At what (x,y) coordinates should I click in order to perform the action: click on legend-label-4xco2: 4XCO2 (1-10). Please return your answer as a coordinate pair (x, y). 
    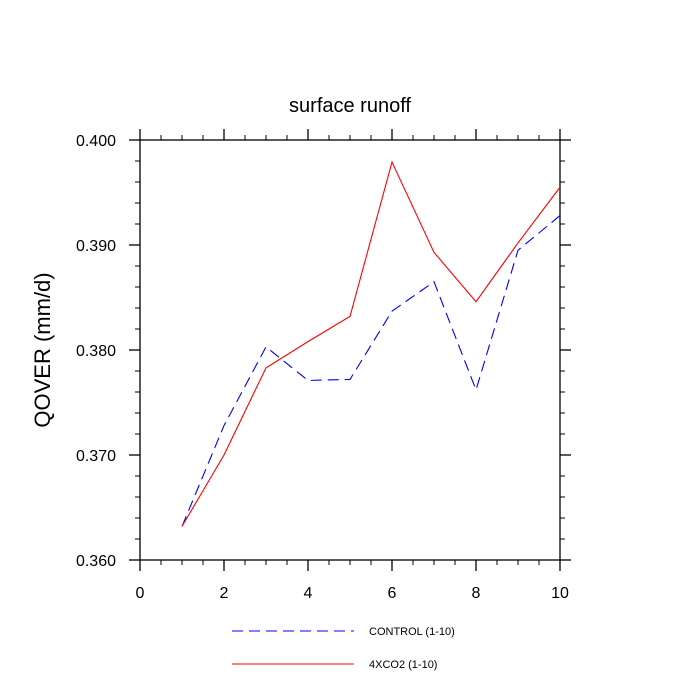
    Looking at the image, I should click on (403, 665).